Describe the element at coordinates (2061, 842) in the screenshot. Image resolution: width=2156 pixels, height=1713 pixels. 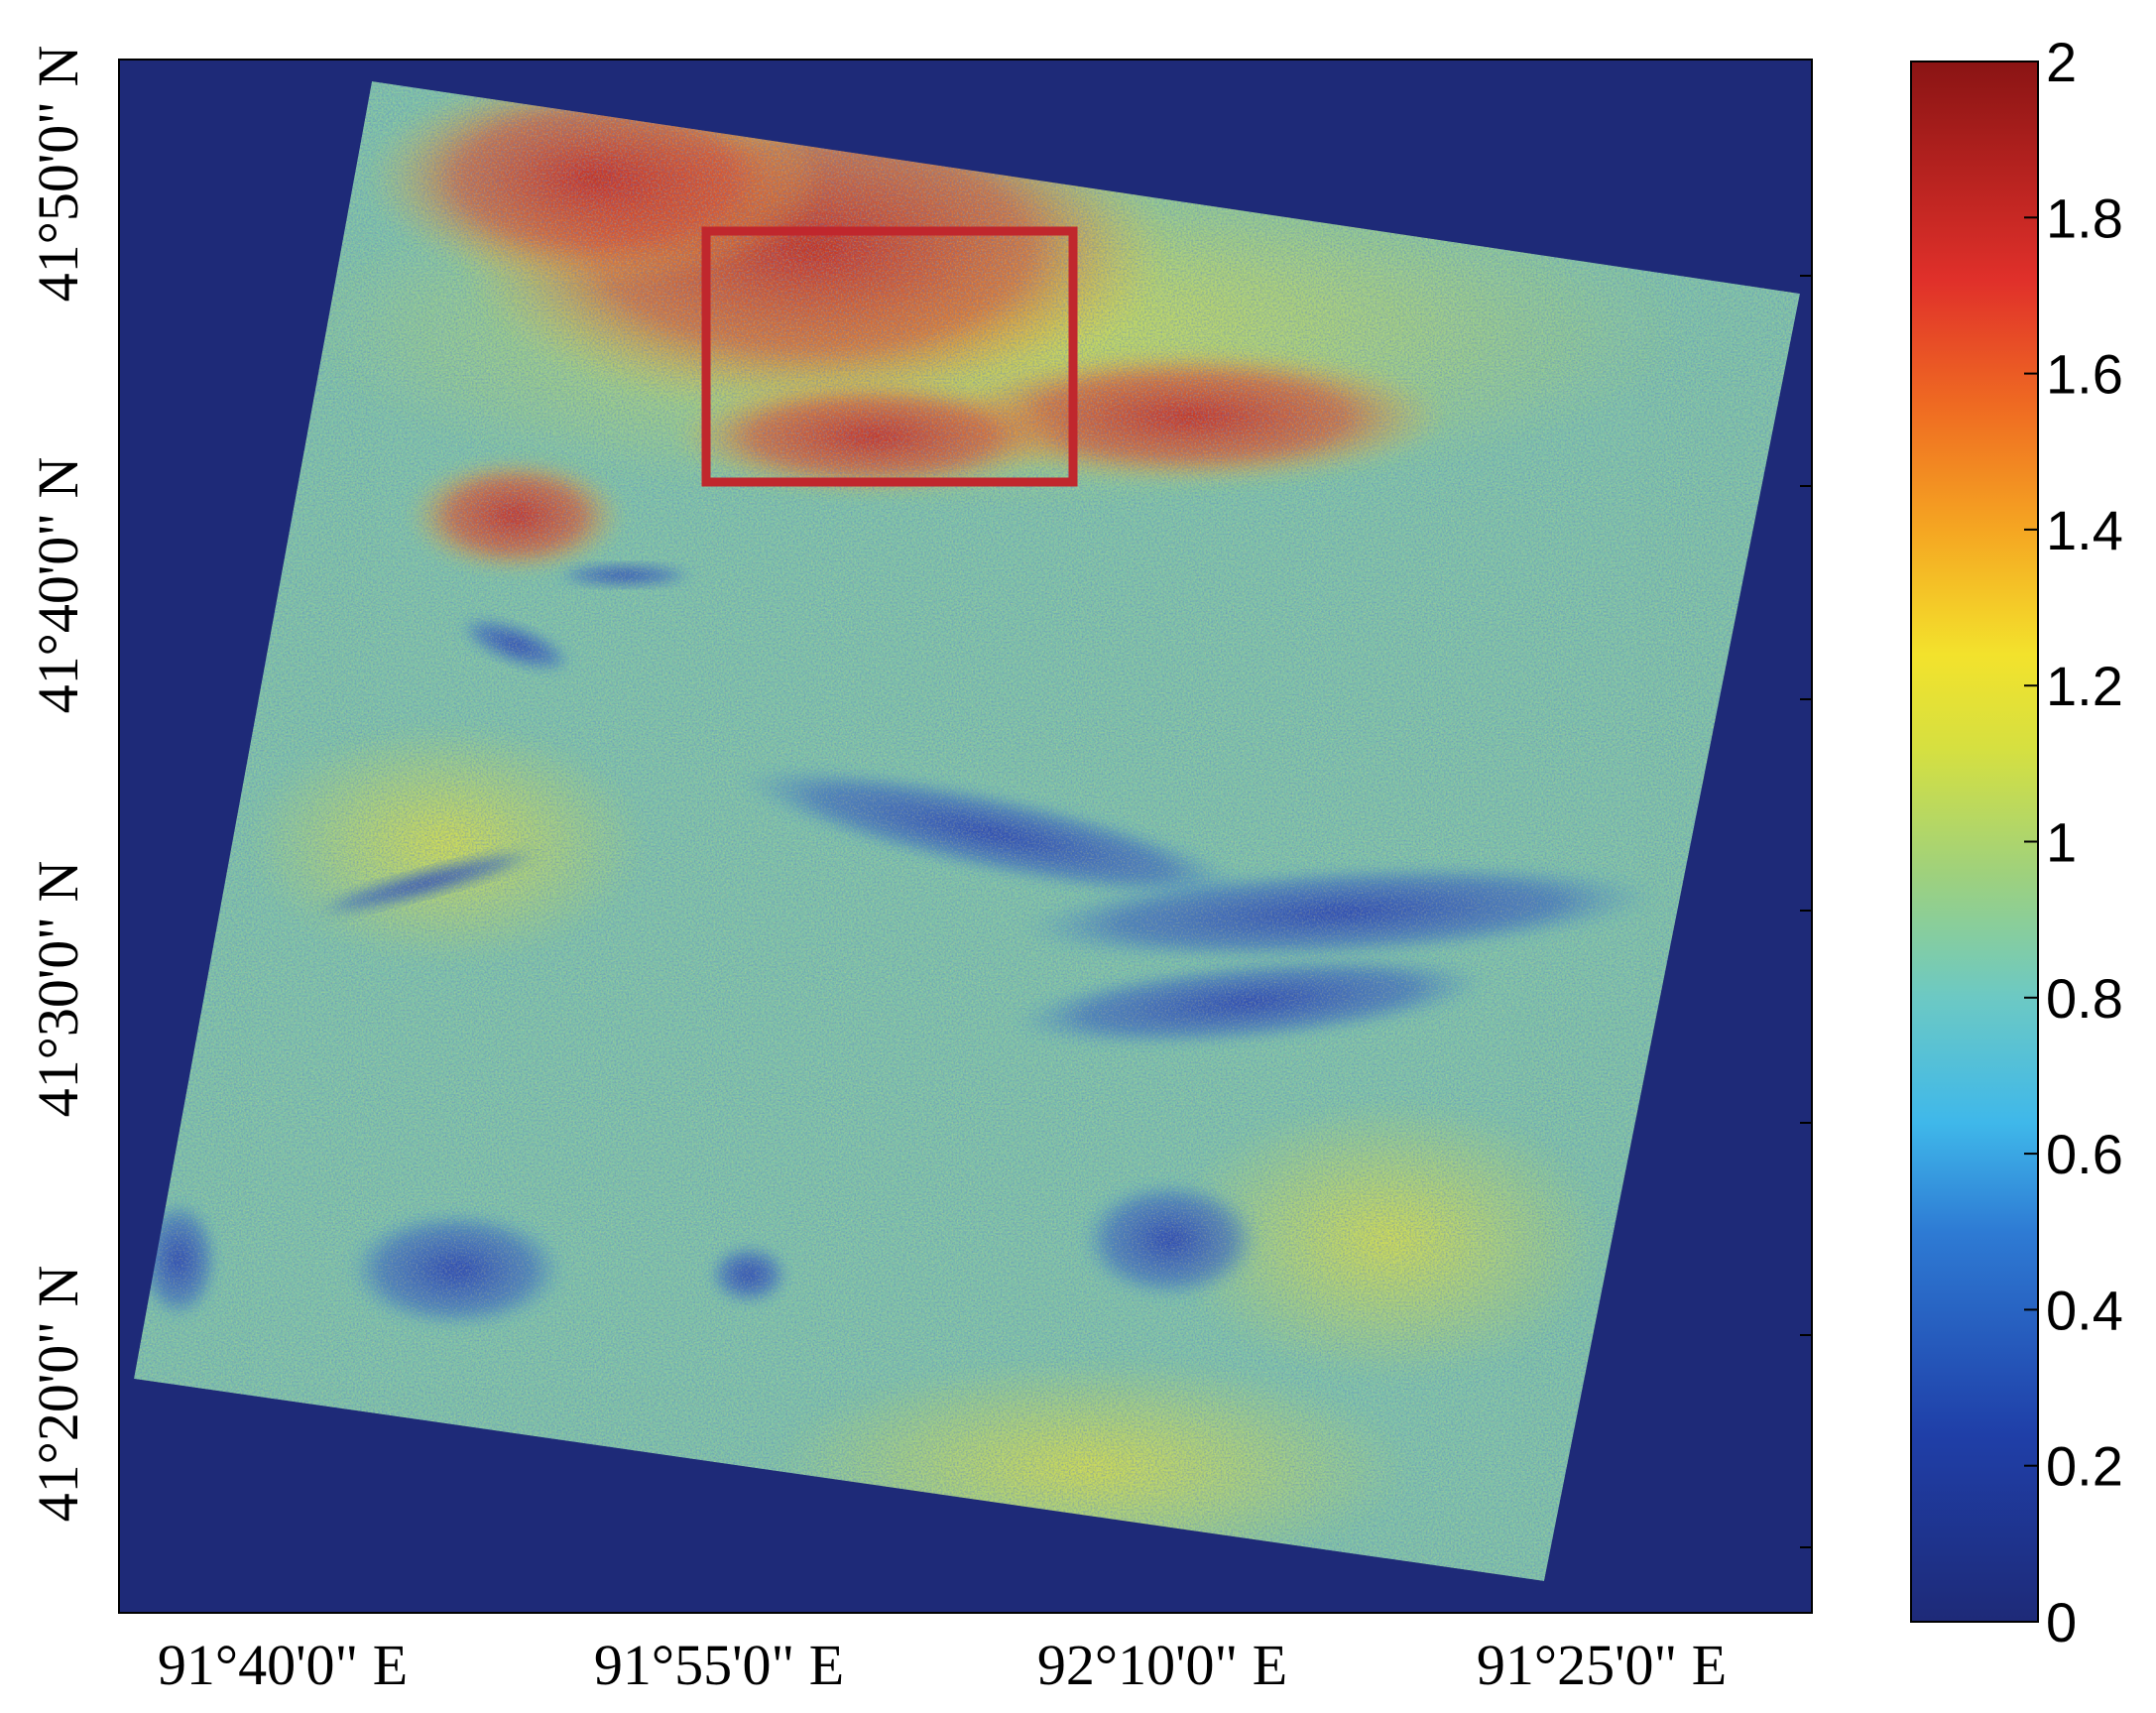
I see `colorbar-tick-label: 1` at that location.